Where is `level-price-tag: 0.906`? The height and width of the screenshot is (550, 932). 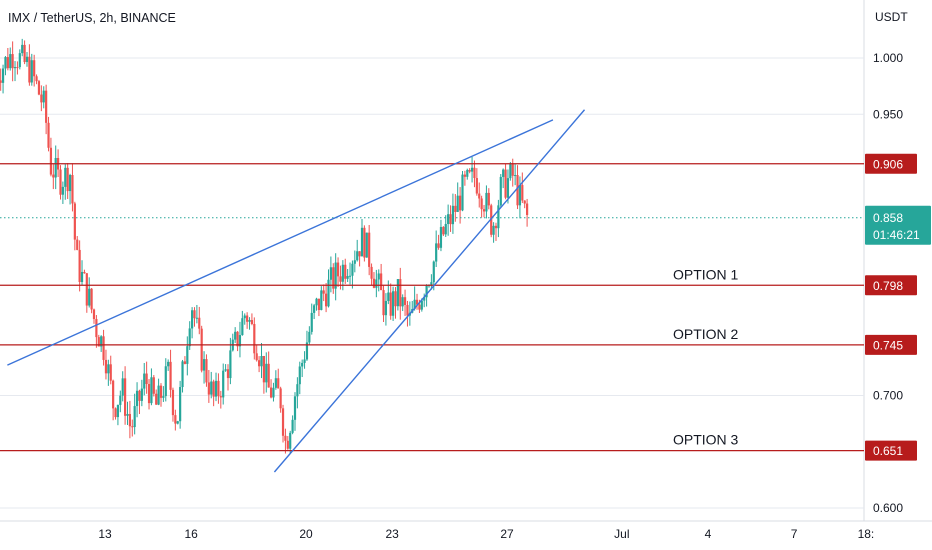
level-price-tag: 0.906 is located at coordinates (891, 163).